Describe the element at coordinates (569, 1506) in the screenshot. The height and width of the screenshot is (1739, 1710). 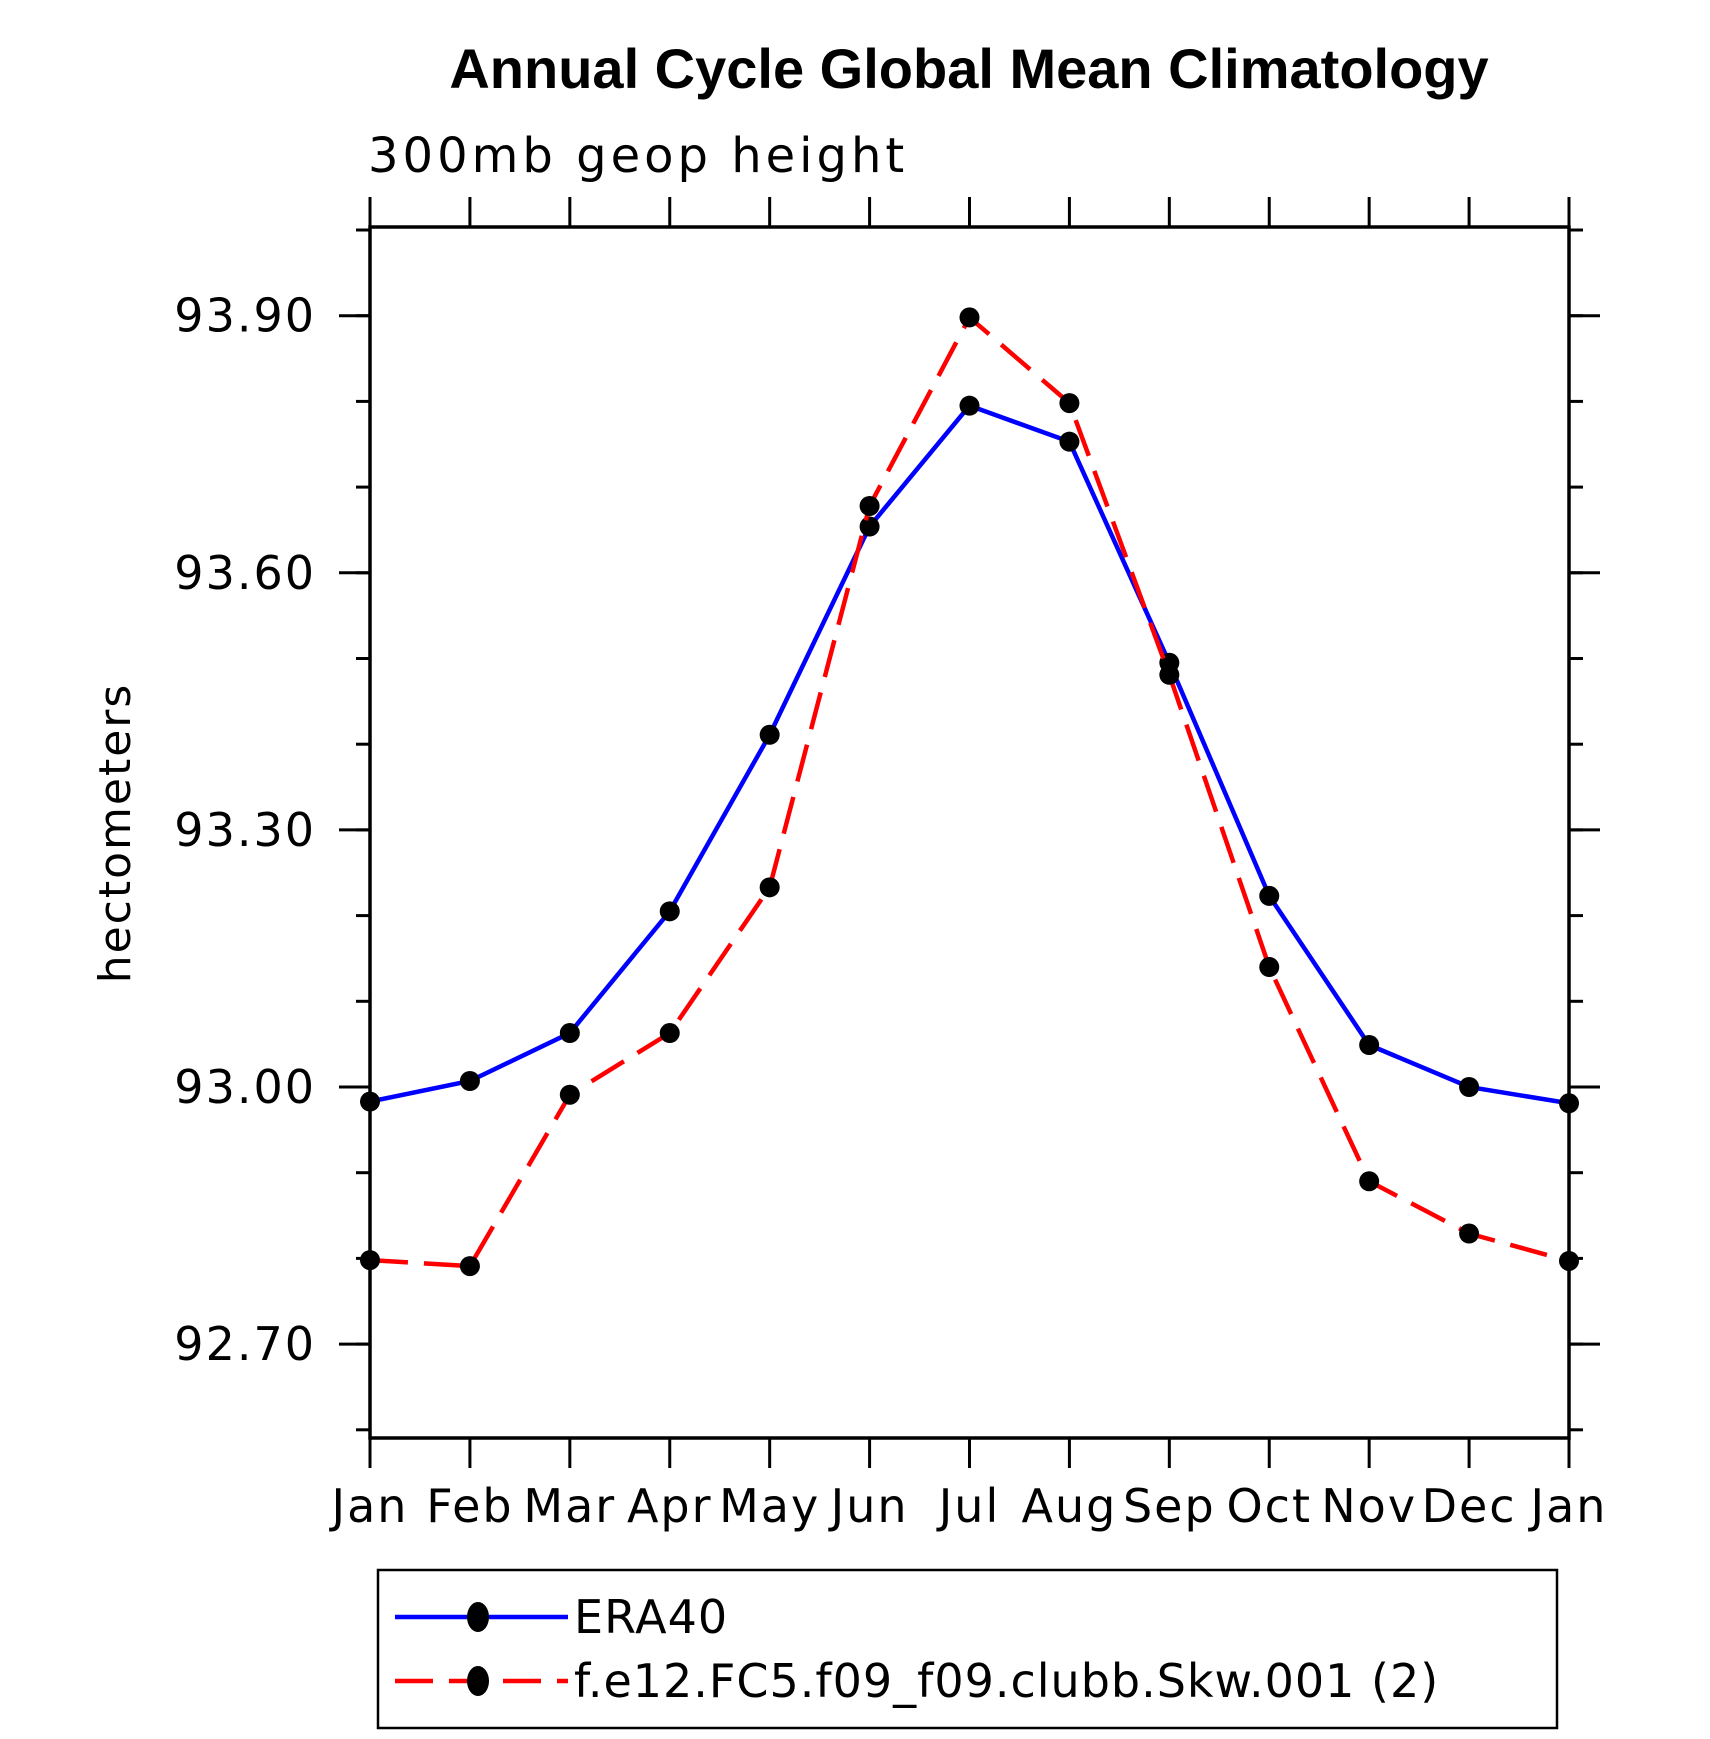
I see `month-label: Mar` at that location.